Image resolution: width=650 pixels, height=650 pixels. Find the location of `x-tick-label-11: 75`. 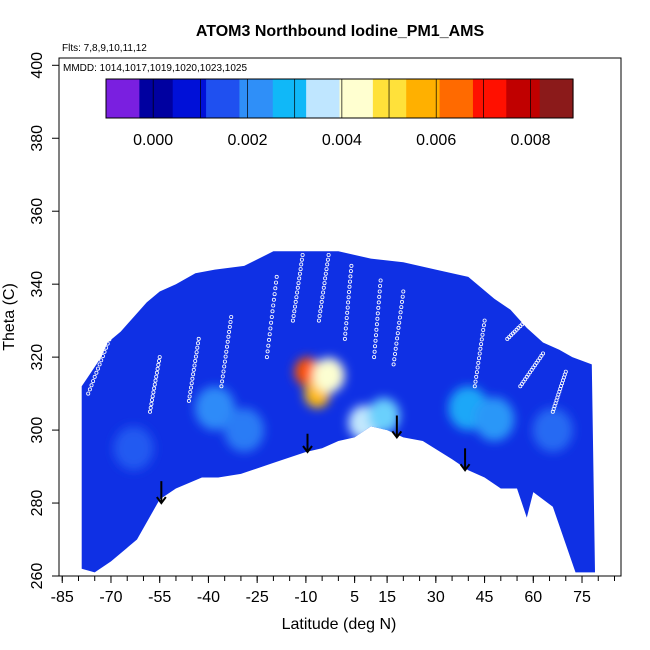

x-tick-label-11: 75 is located at coordinates (582, 597).